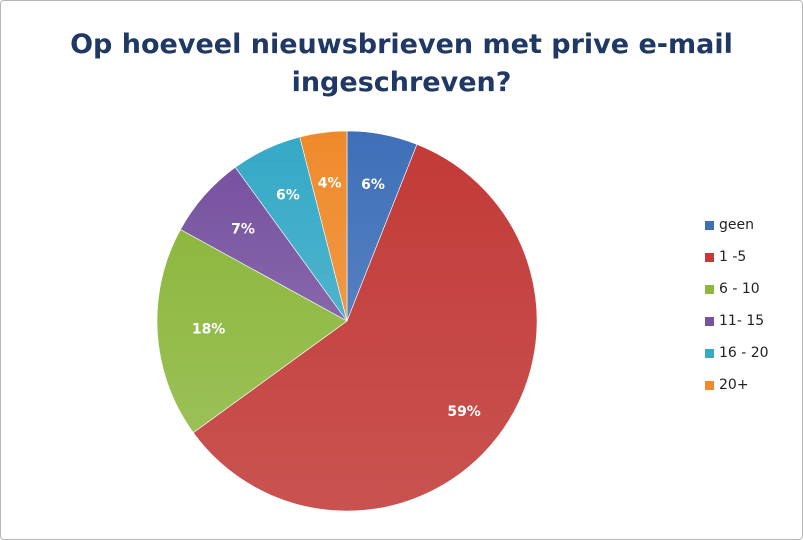 This screenshot has width=803, height=540. I want to click on legend-label-1: 1 -5, so click(733, 257).